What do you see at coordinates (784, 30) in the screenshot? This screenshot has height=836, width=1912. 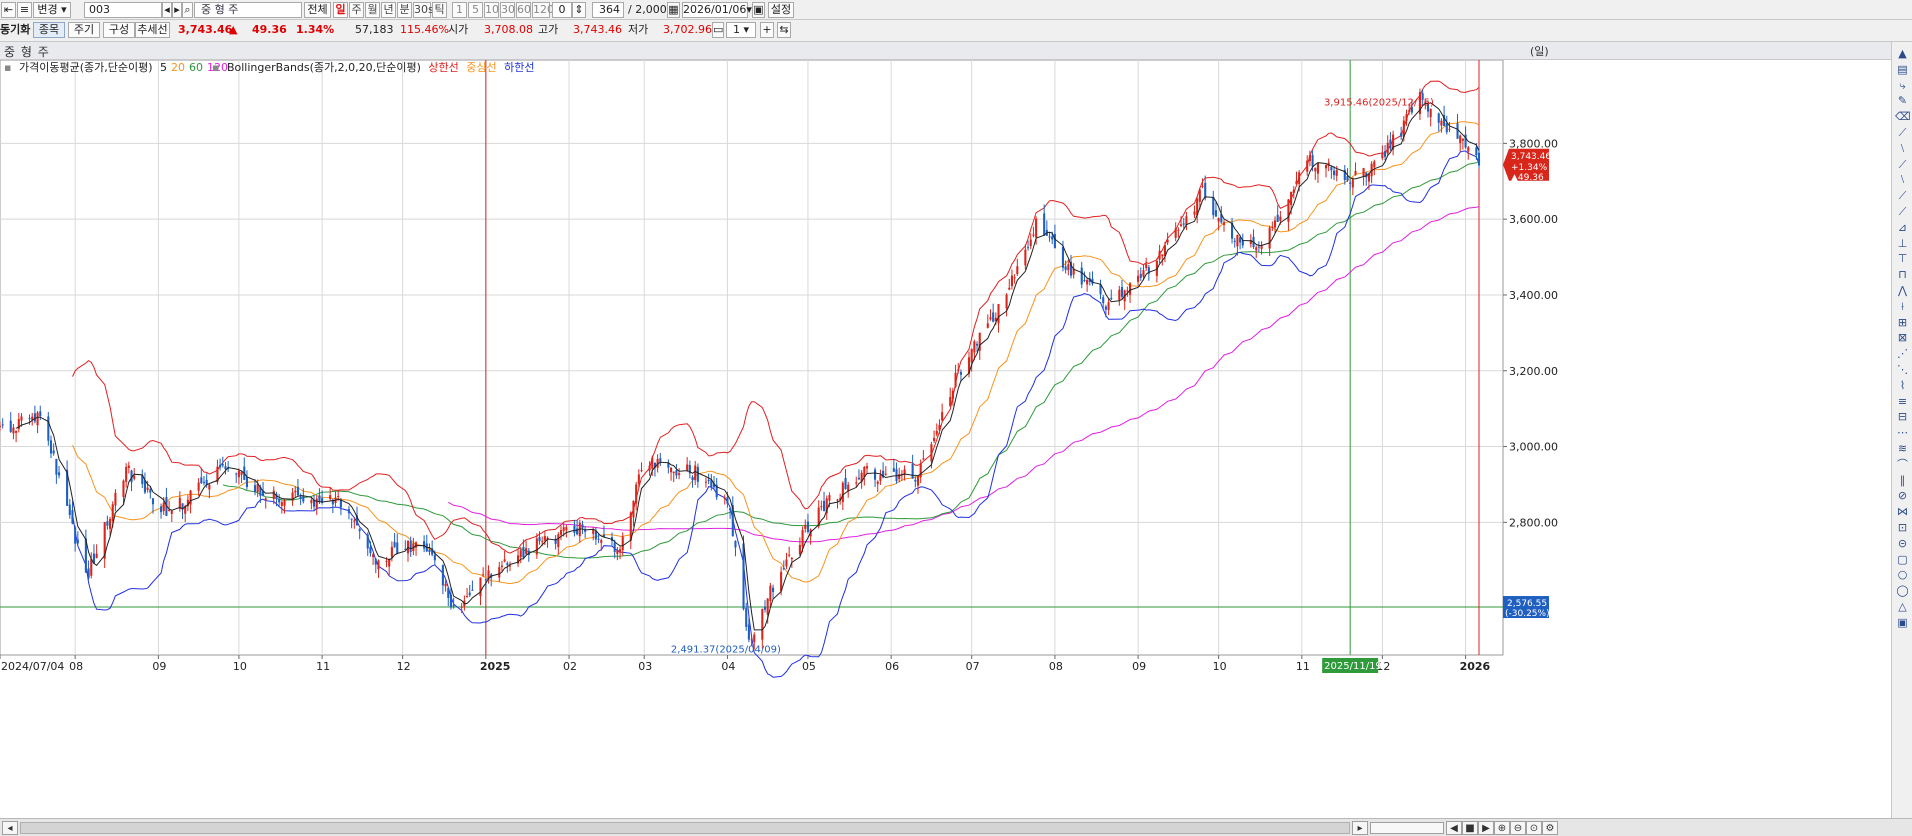 I see `split-icon: ⇆` at bounding box center [784, 30].